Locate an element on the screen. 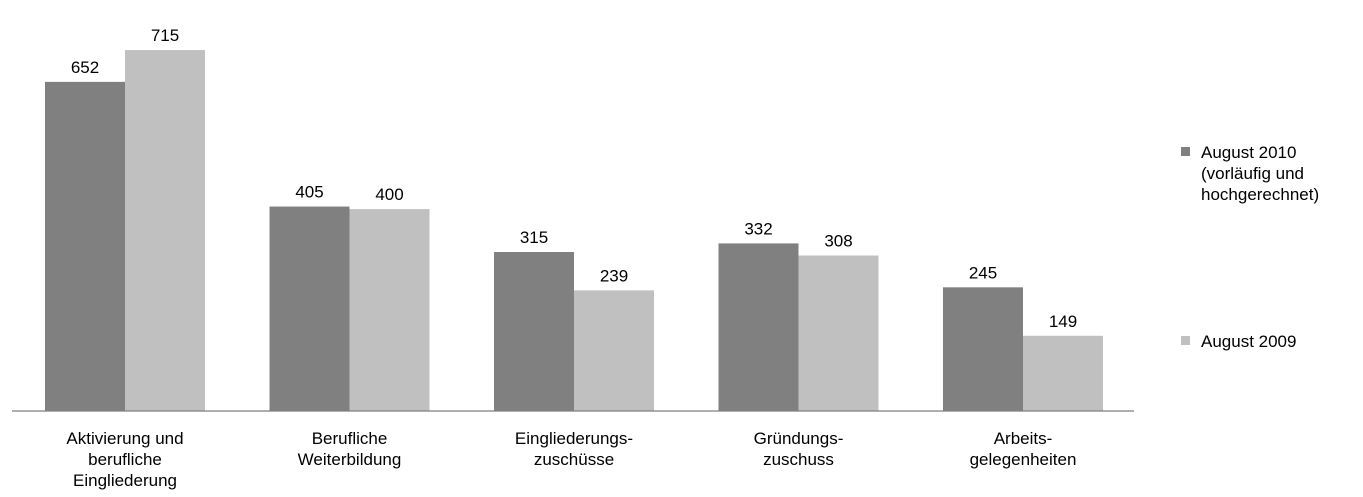  legend-label: August 2010 (vorläufig und hochgerechnet) is located at coordinates (1260, 173).